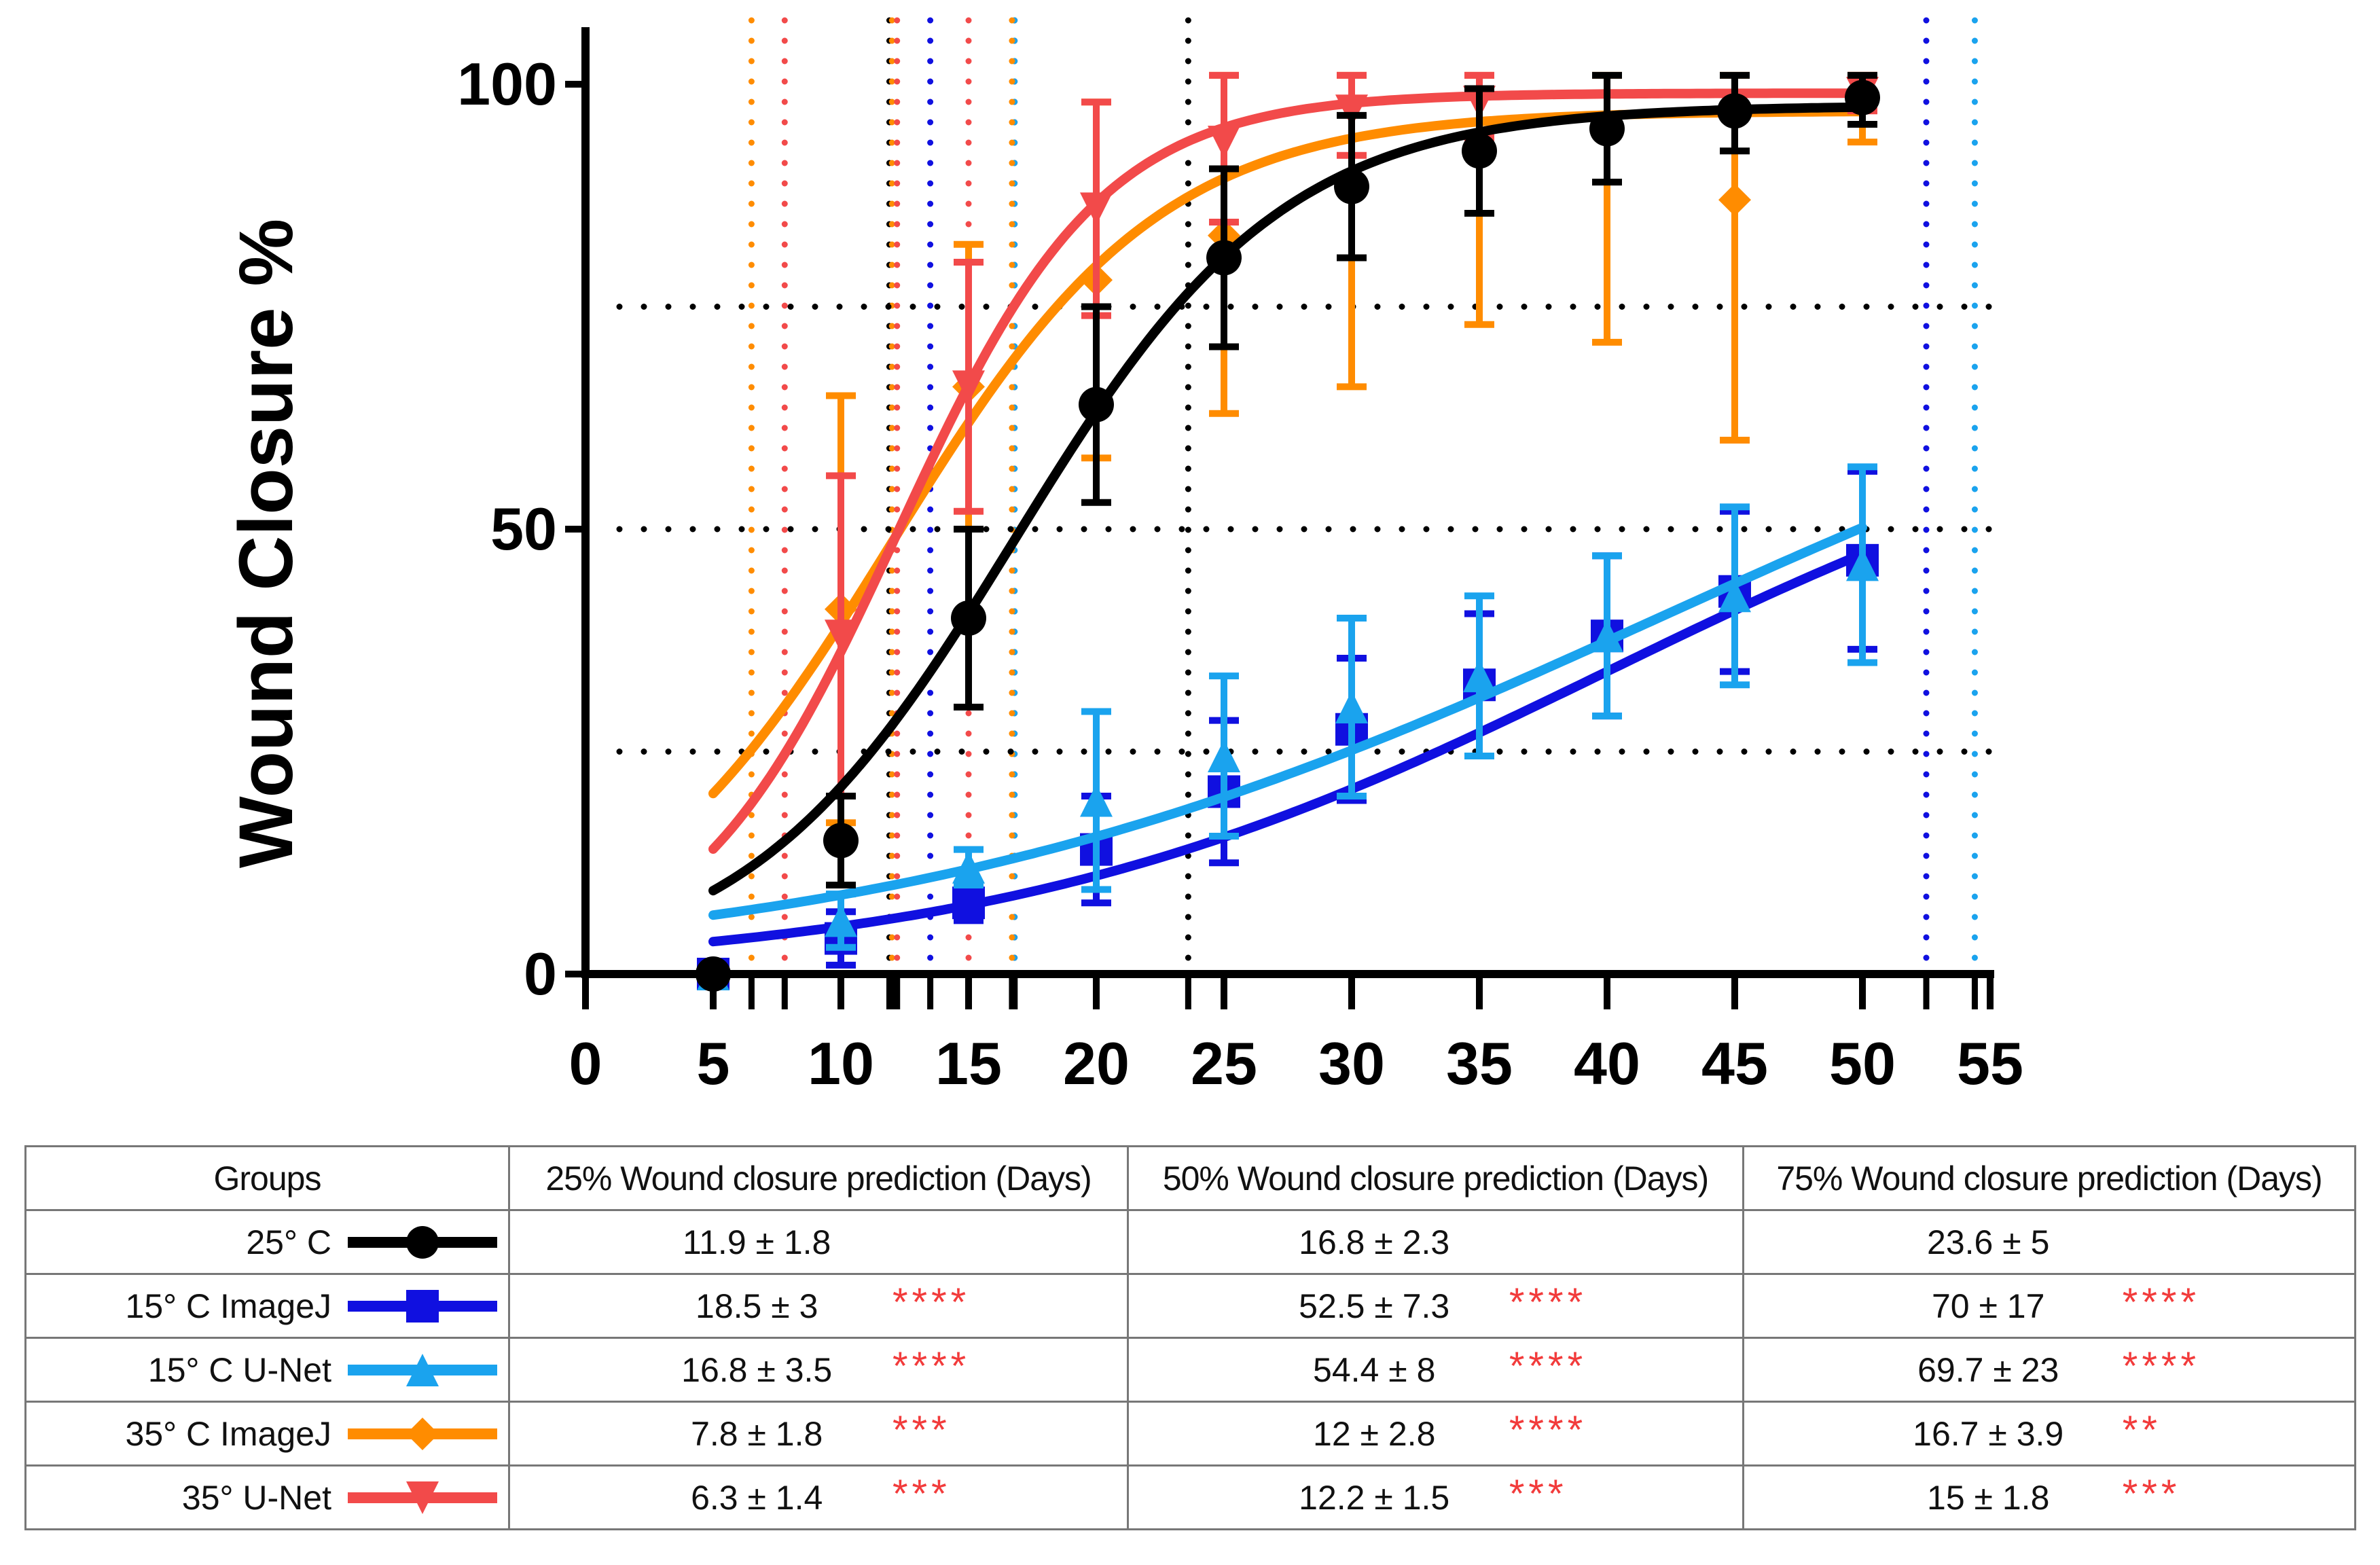 The width and height of the screenshot is (2380, 1565). I want to click on x-tick-label-55: 55, so click(1990, 1063).